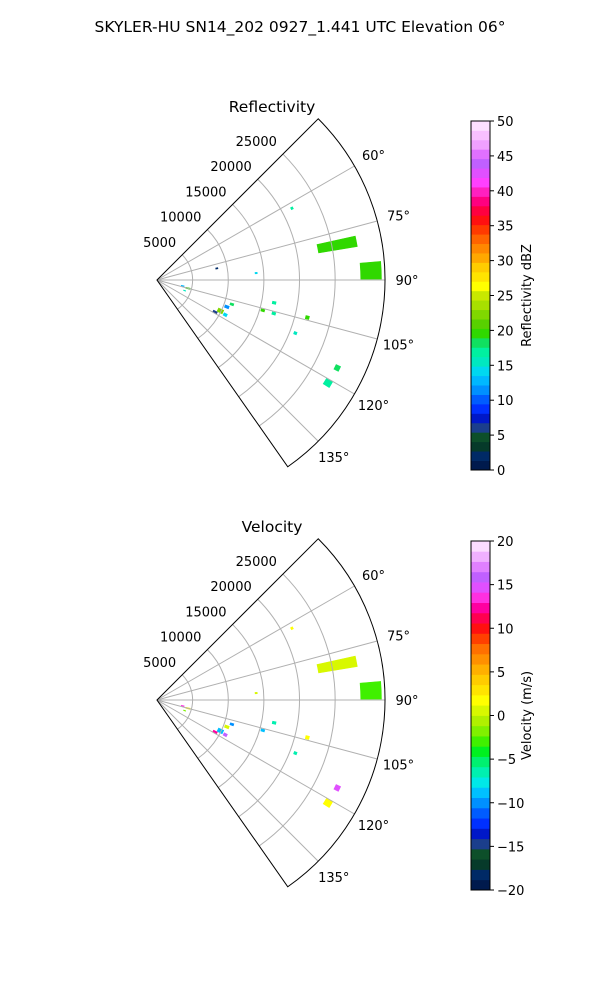  I want to click on azimuth-tick-label: 60°, so click(373, 156).